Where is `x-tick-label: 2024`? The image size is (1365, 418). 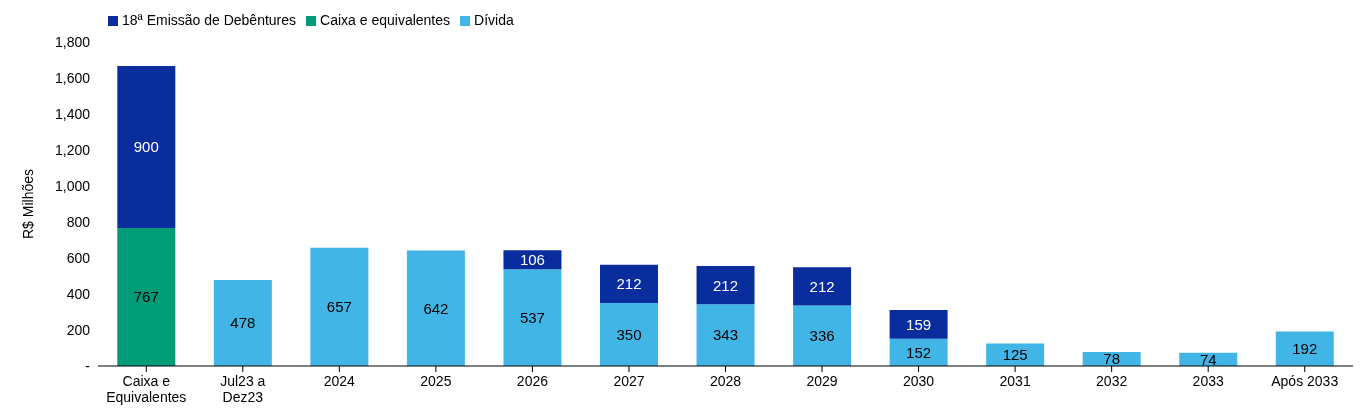
x-tick-label: 2024 is located at coordinates (339, 381).